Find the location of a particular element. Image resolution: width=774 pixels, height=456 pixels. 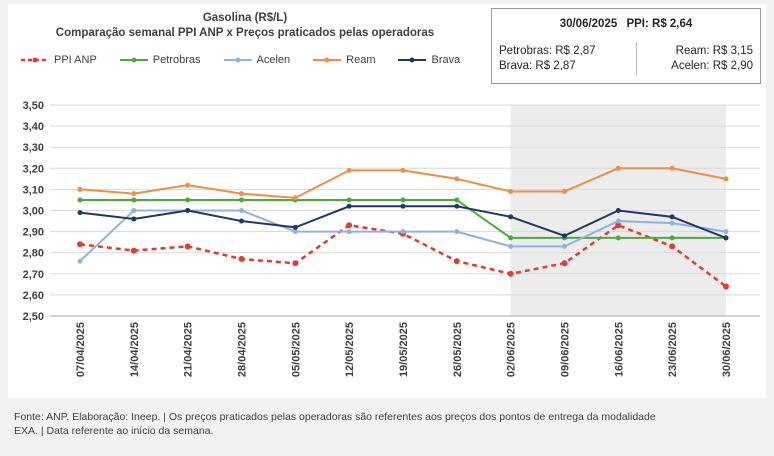

legend-item: Ream is located at coordinates (343, 60).